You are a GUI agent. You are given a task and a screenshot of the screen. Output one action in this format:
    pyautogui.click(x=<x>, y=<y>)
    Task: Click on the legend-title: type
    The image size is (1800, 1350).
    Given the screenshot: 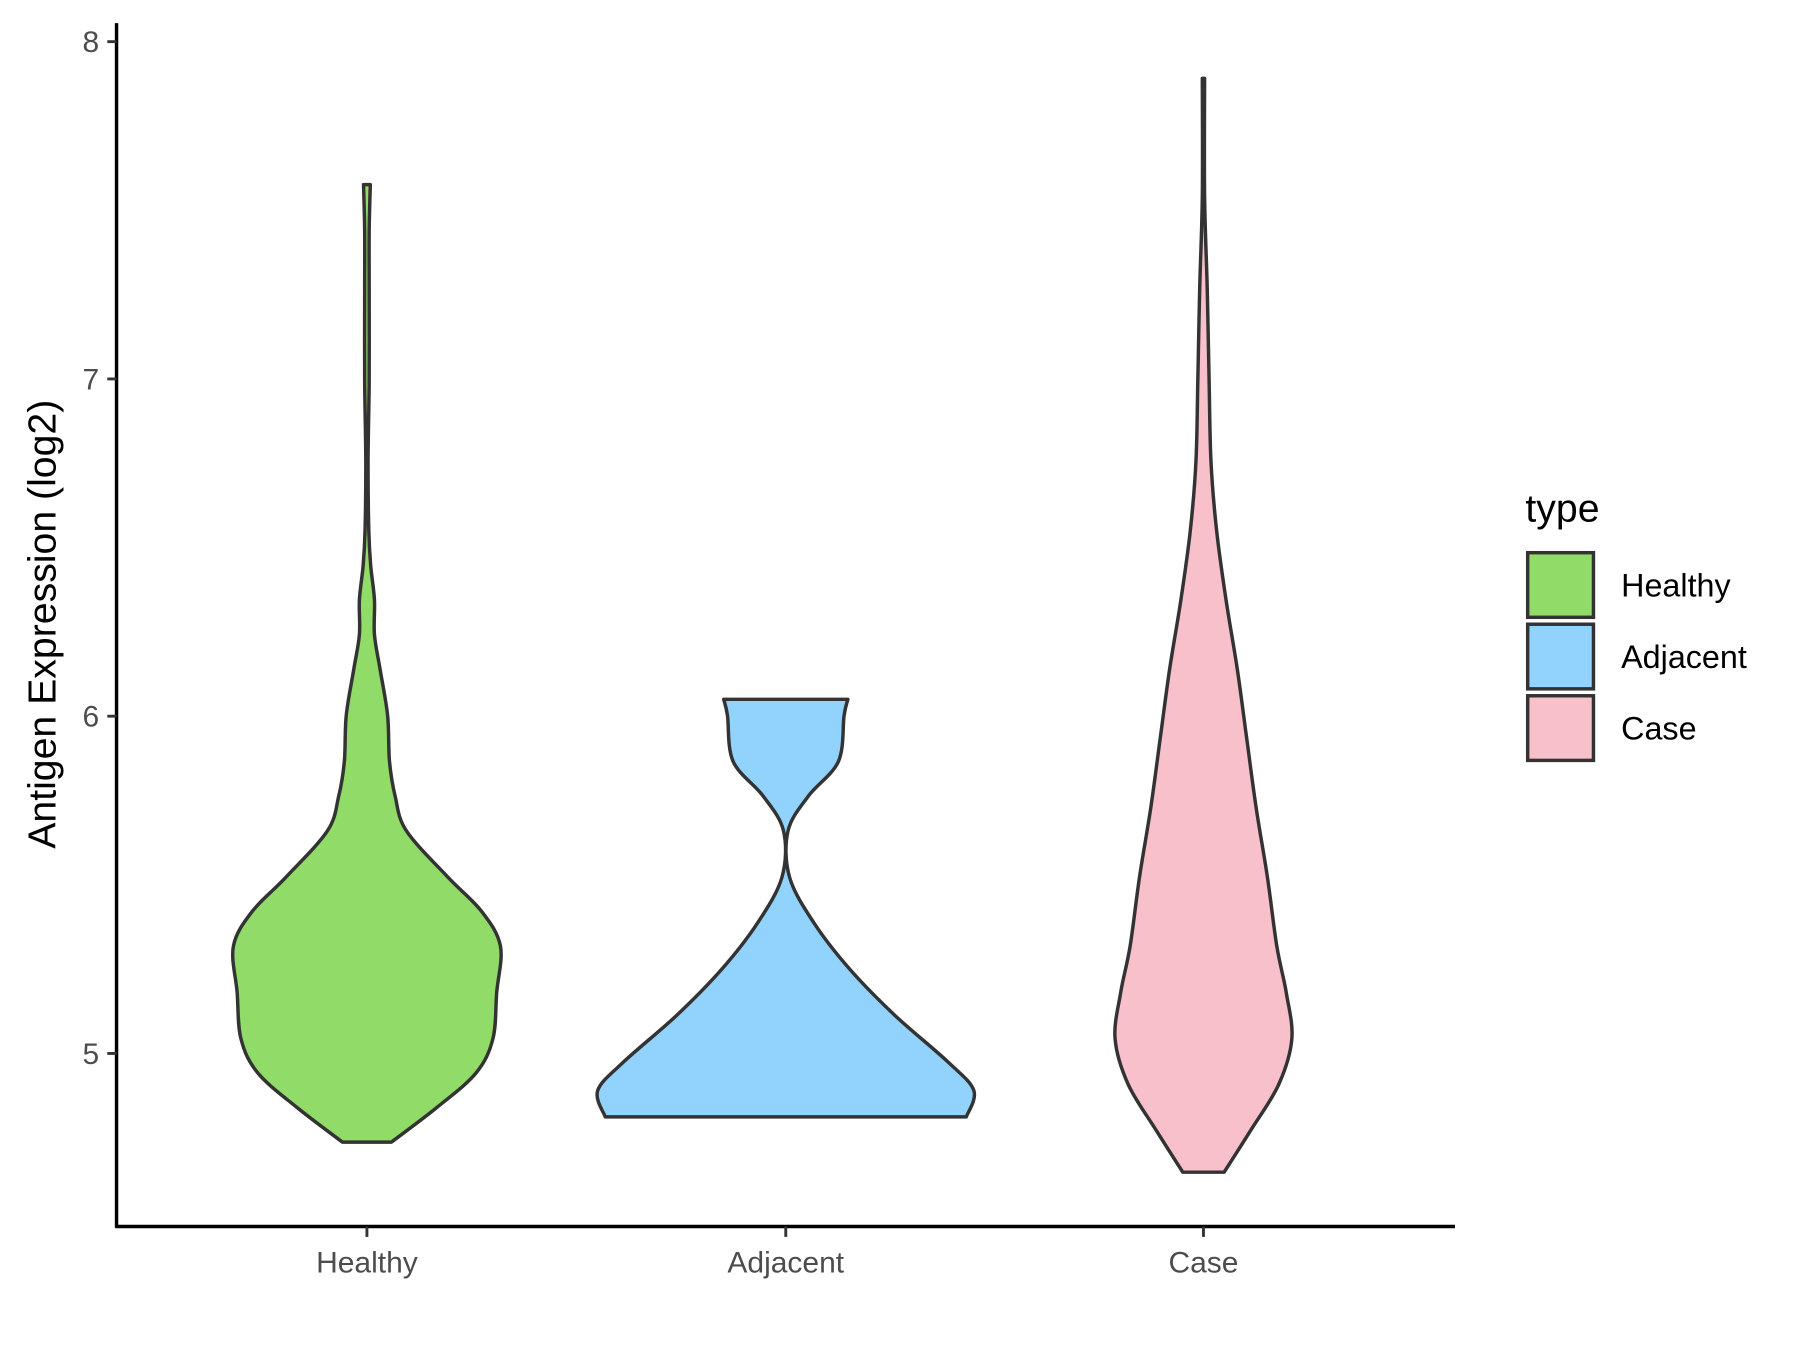 What is the action you would take?
    pyautogui.click(x=1562, y=509)
    